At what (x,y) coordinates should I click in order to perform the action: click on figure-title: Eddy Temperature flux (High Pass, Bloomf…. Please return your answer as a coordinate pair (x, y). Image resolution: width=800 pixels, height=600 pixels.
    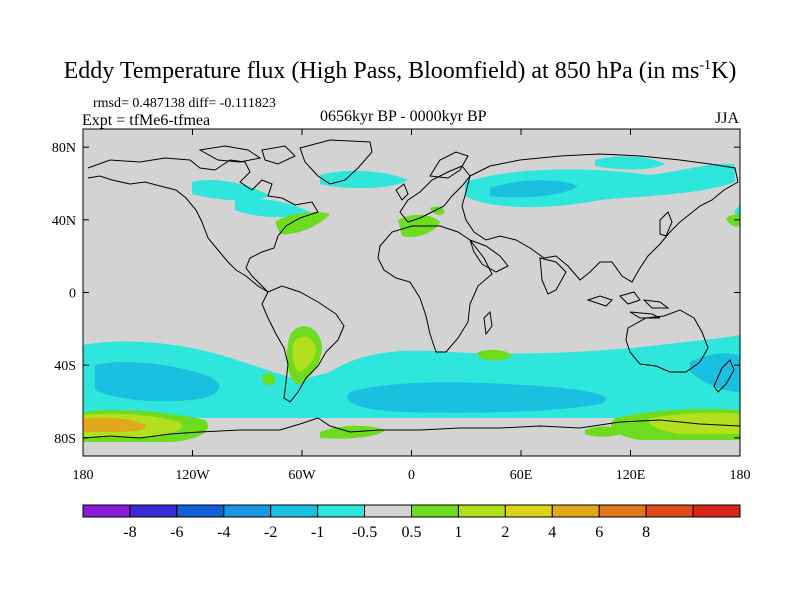
    Looking at the image, I should click on (400, 71).